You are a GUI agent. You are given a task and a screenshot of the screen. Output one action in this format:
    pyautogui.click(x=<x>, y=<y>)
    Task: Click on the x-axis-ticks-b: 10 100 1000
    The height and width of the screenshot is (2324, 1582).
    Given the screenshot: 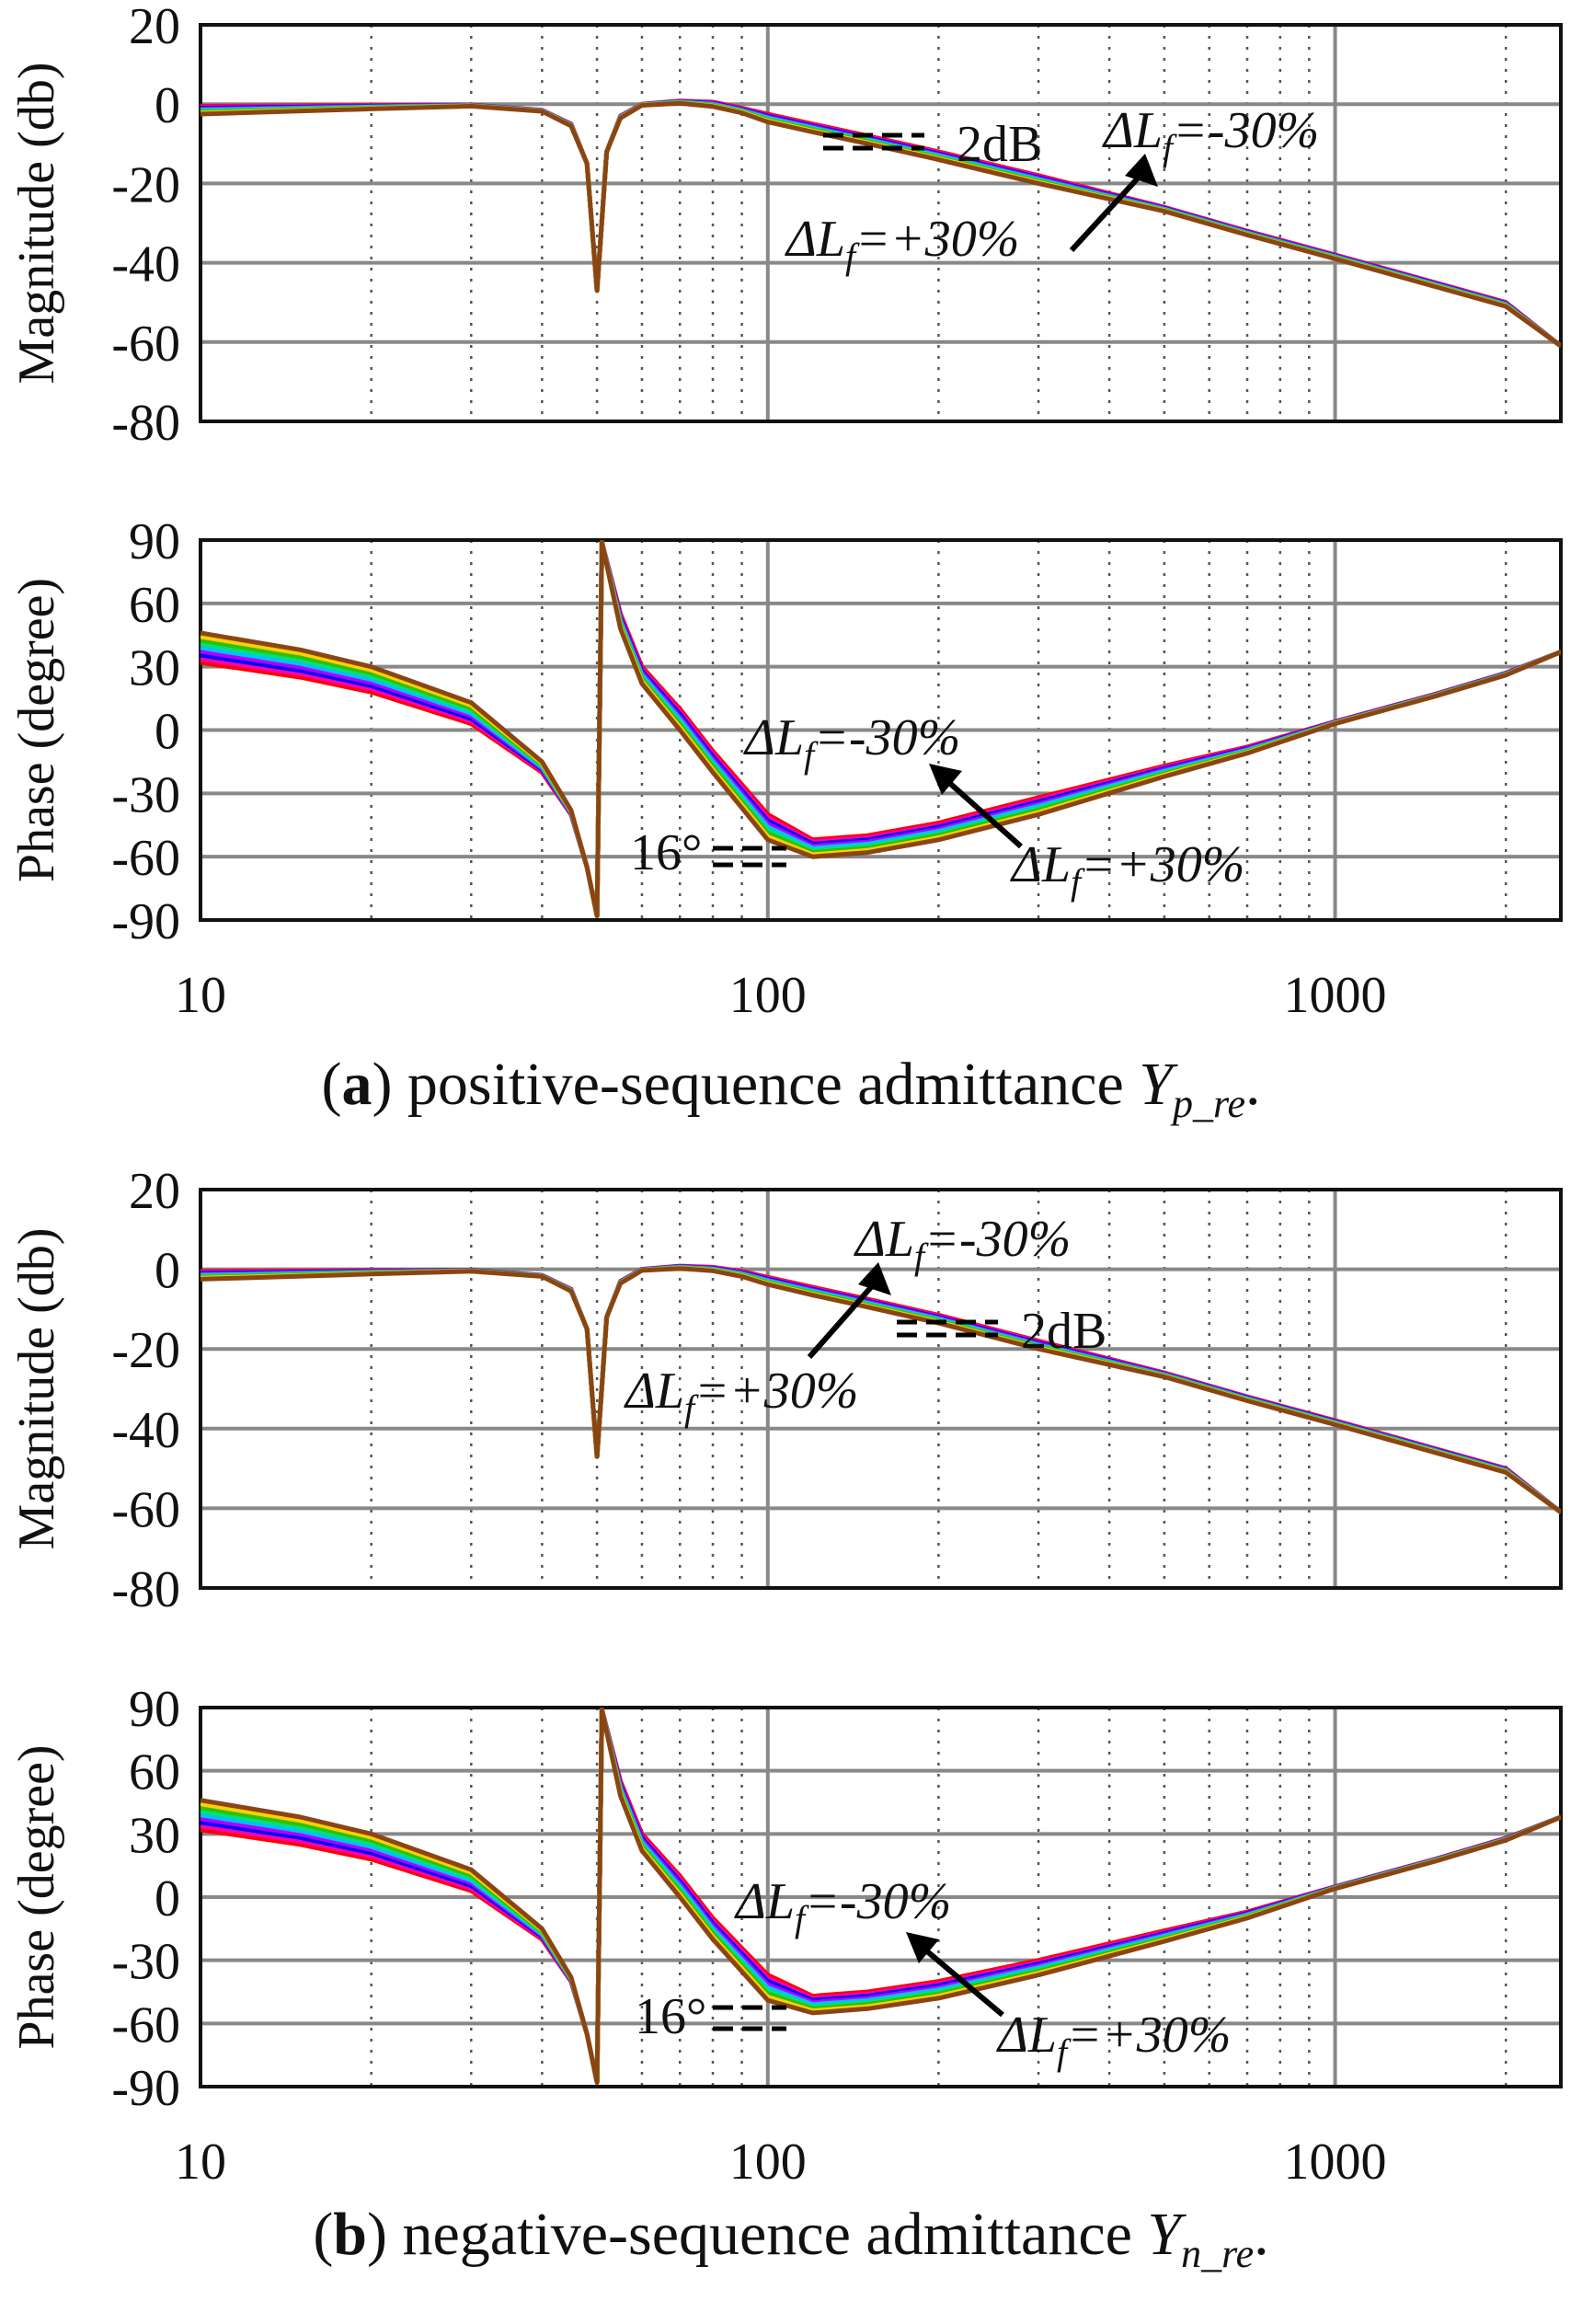 What is the action you would take?
    pyautogui.click(x=781, y=2162)
    